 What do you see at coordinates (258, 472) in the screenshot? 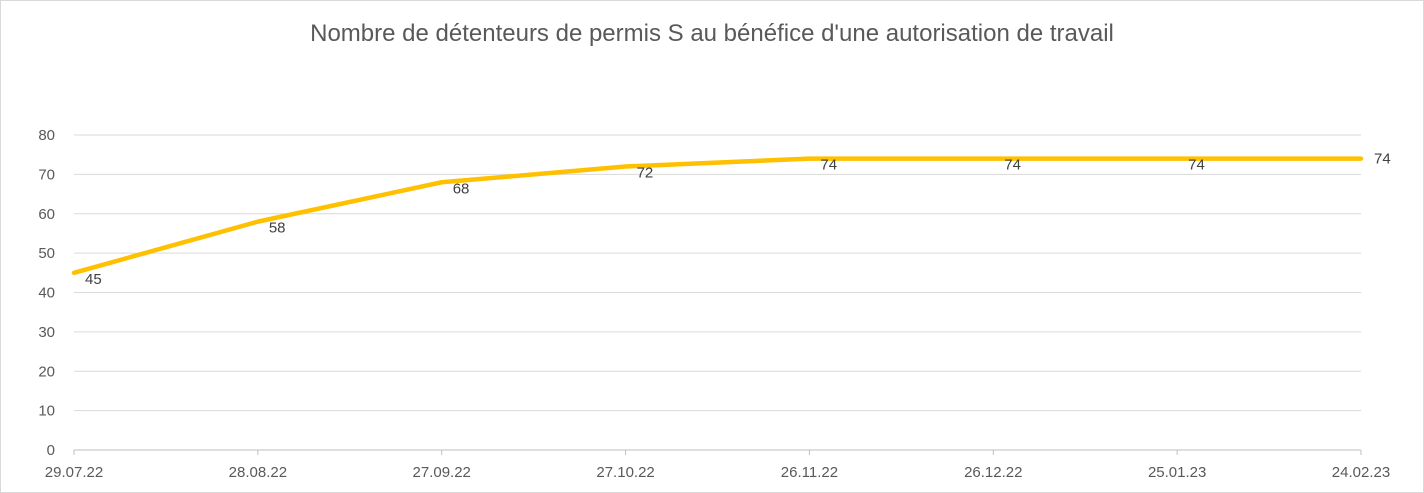
I see `x-tick-label: 28.08.22` at bounding box center [258, 472].